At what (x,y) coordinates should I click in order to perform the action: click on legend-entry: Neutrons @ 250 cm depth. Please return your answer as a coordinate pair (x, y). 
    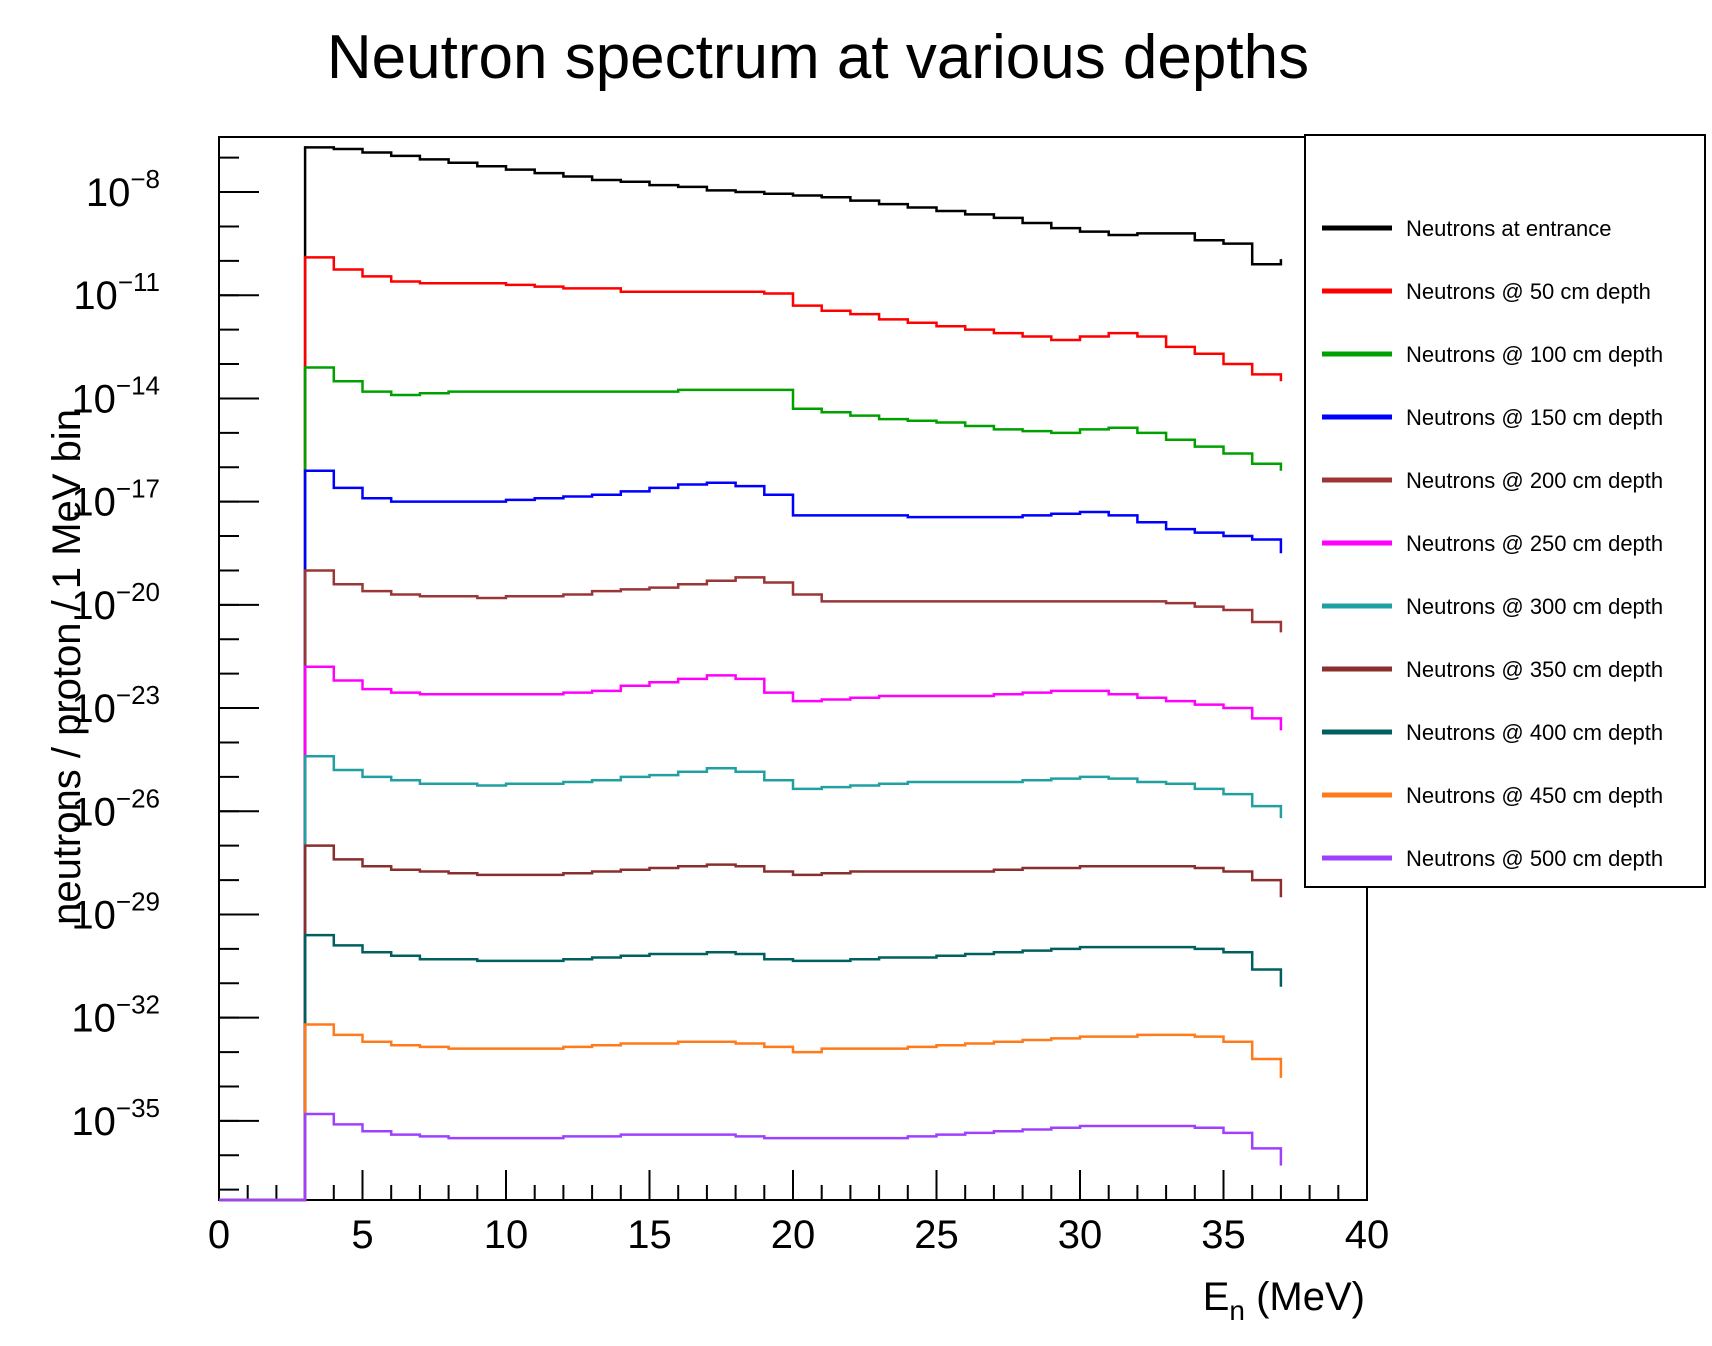
    Looking at the image, I should click on (1492, 543).